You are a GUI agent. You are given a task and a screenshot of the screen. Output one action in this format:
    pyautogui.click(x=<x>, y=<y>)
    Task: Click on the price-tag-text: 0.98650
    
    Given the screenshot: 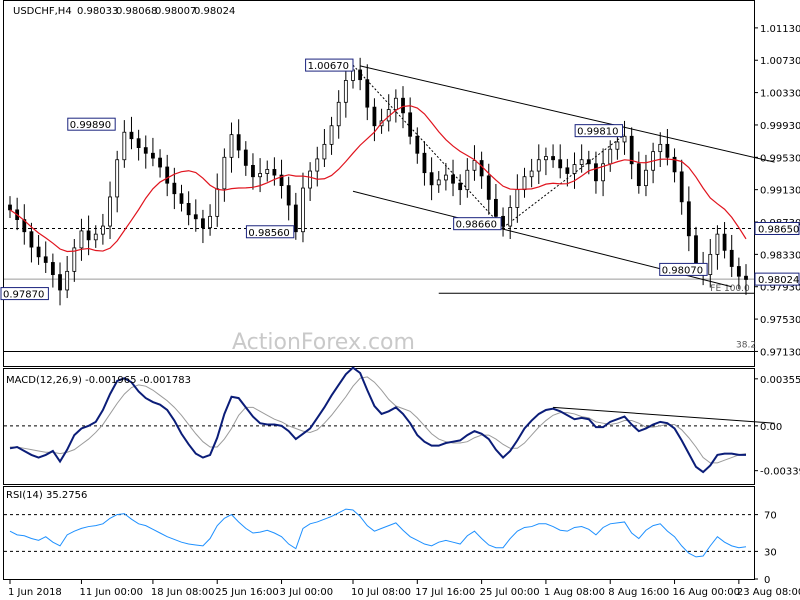 What is the action you would take?
    pyautogui.click(x=778, y=229)
    